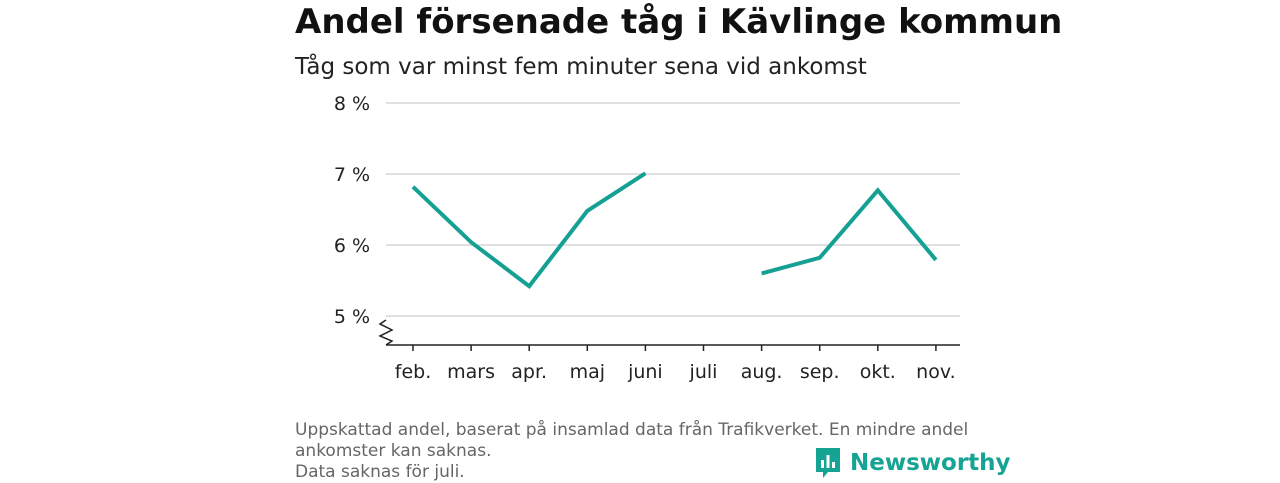  I want to click on axis-break-icon, so click(386, 332).